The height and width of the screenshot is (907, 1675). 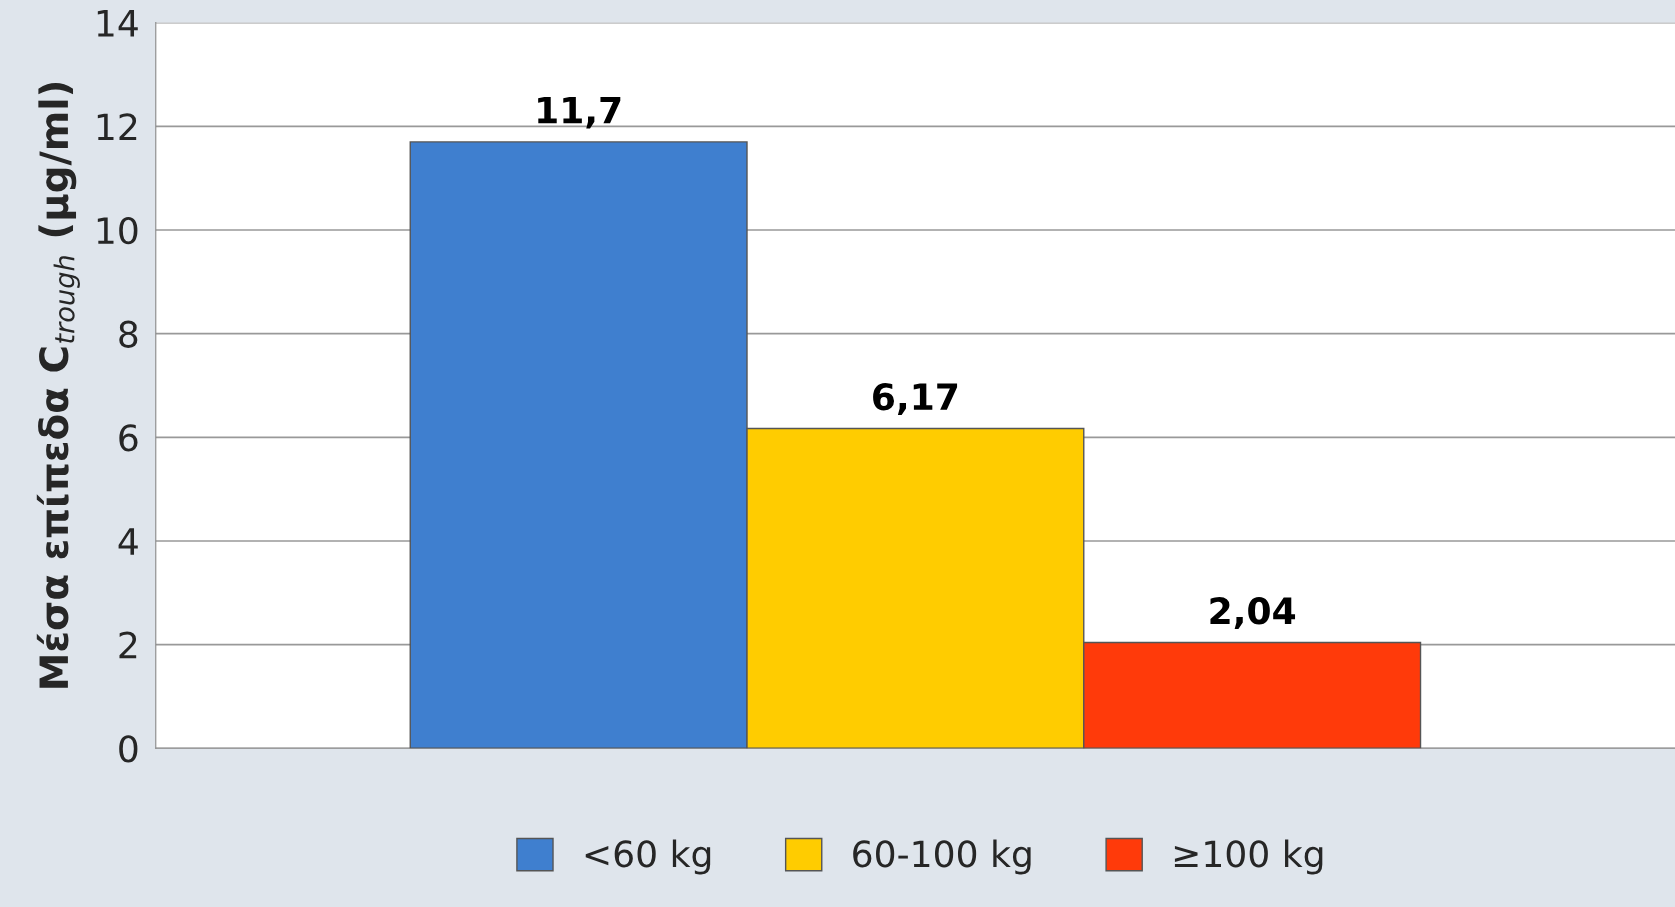 What do you see at coordinates (1248, 857) in the screenshot?
I see `legend-label: ≥100 kg` at bounding box center [1248, 857].